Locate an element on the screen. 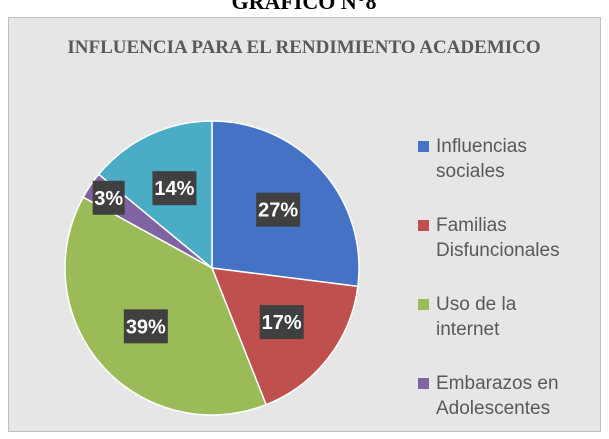 This screenshot has width=609, height=439. data-label: 27% is located at coordinates (278, 211).